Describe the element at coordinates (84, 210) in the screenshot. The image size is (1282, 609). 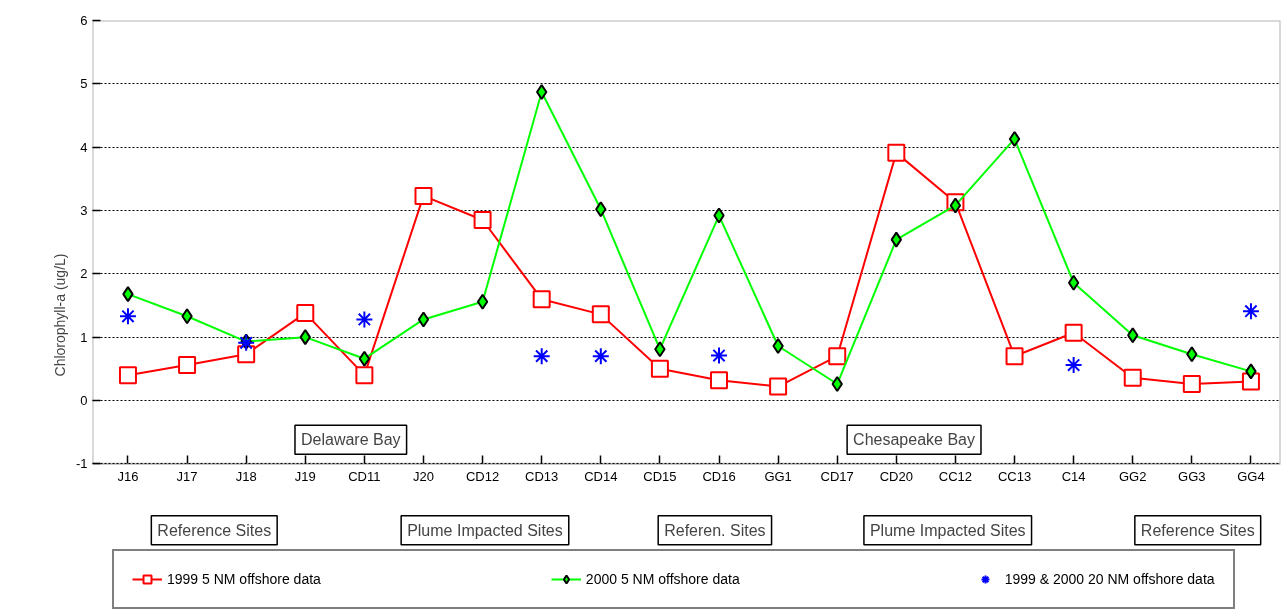
I see `y-tick-label: 3` at that location.